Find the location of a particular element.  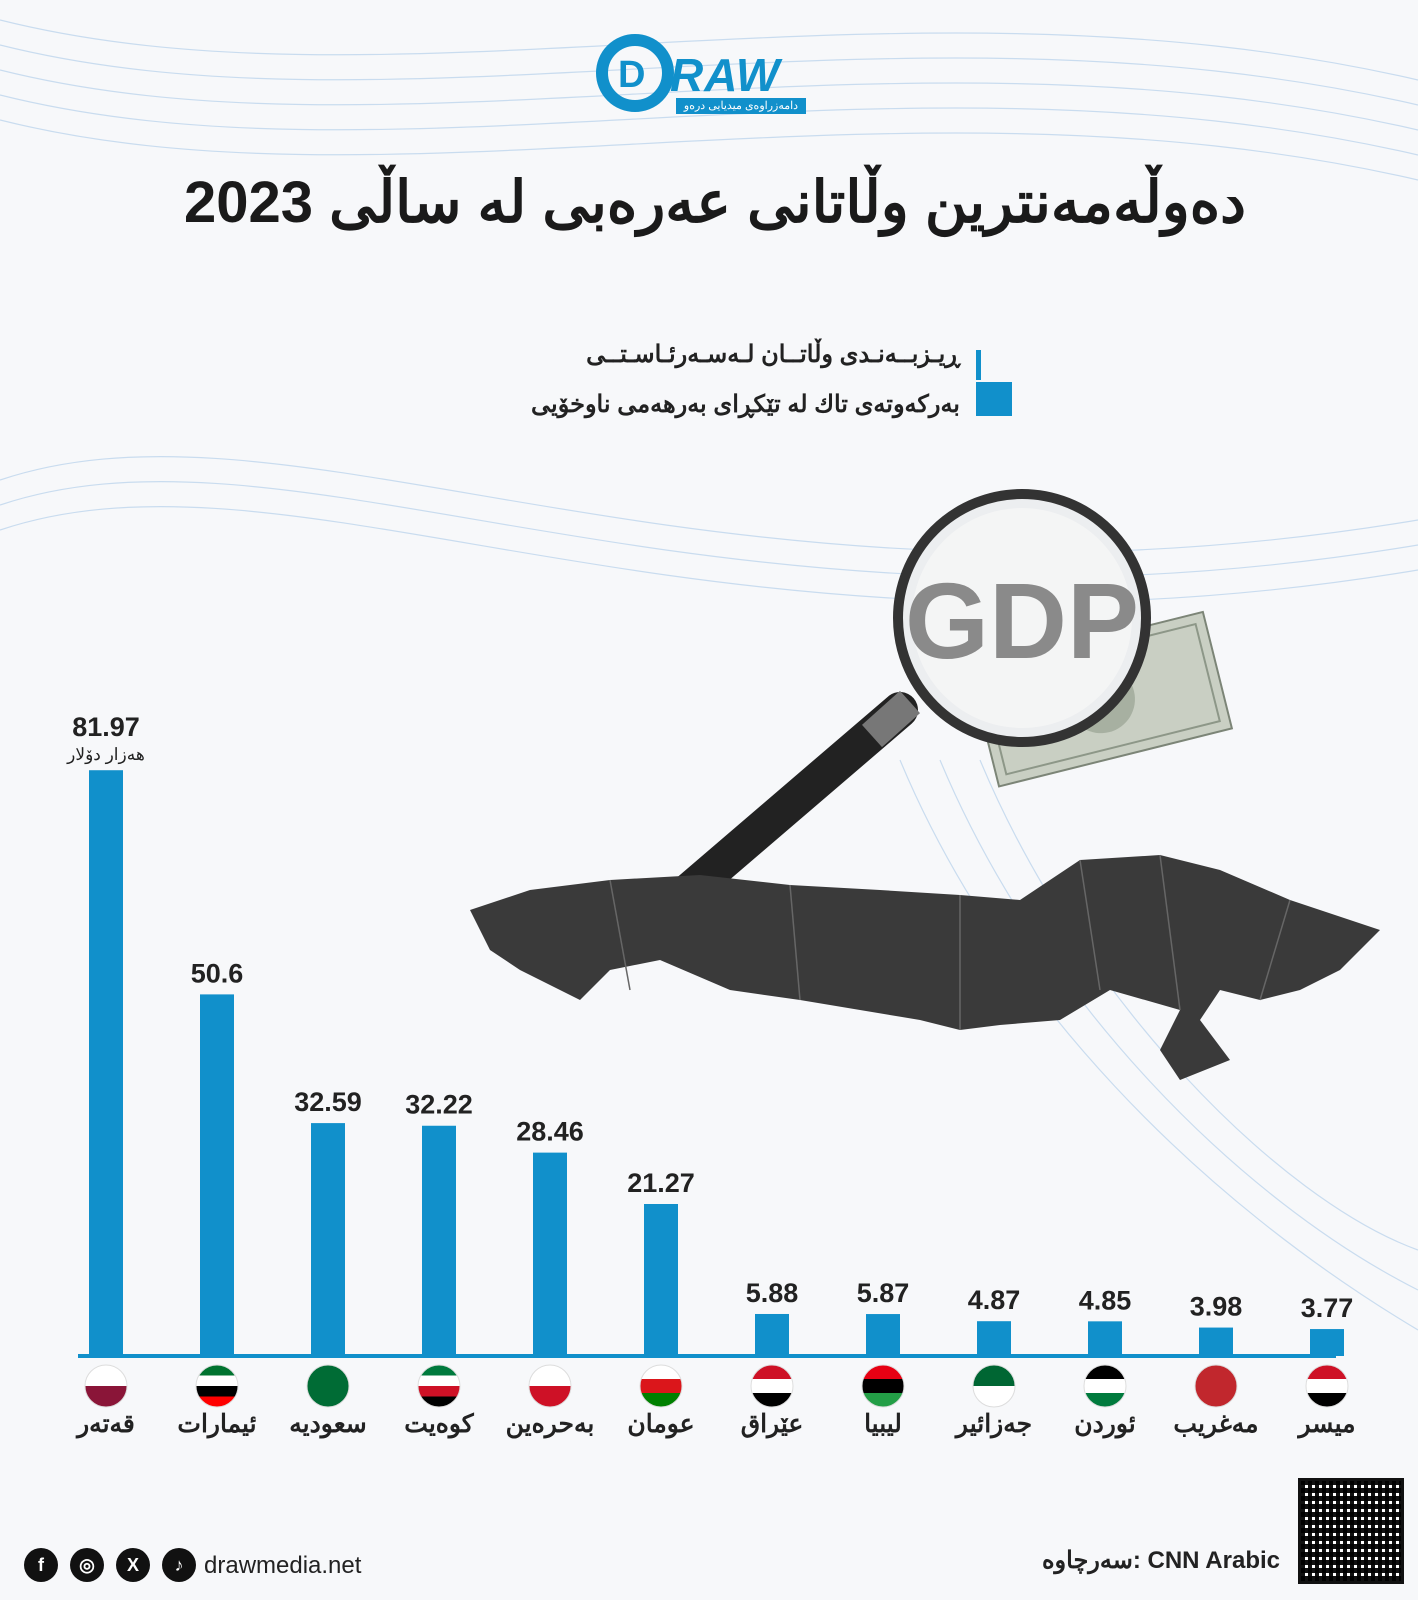

value-label-6: 5.88 is located at coordinates (772, 1293).